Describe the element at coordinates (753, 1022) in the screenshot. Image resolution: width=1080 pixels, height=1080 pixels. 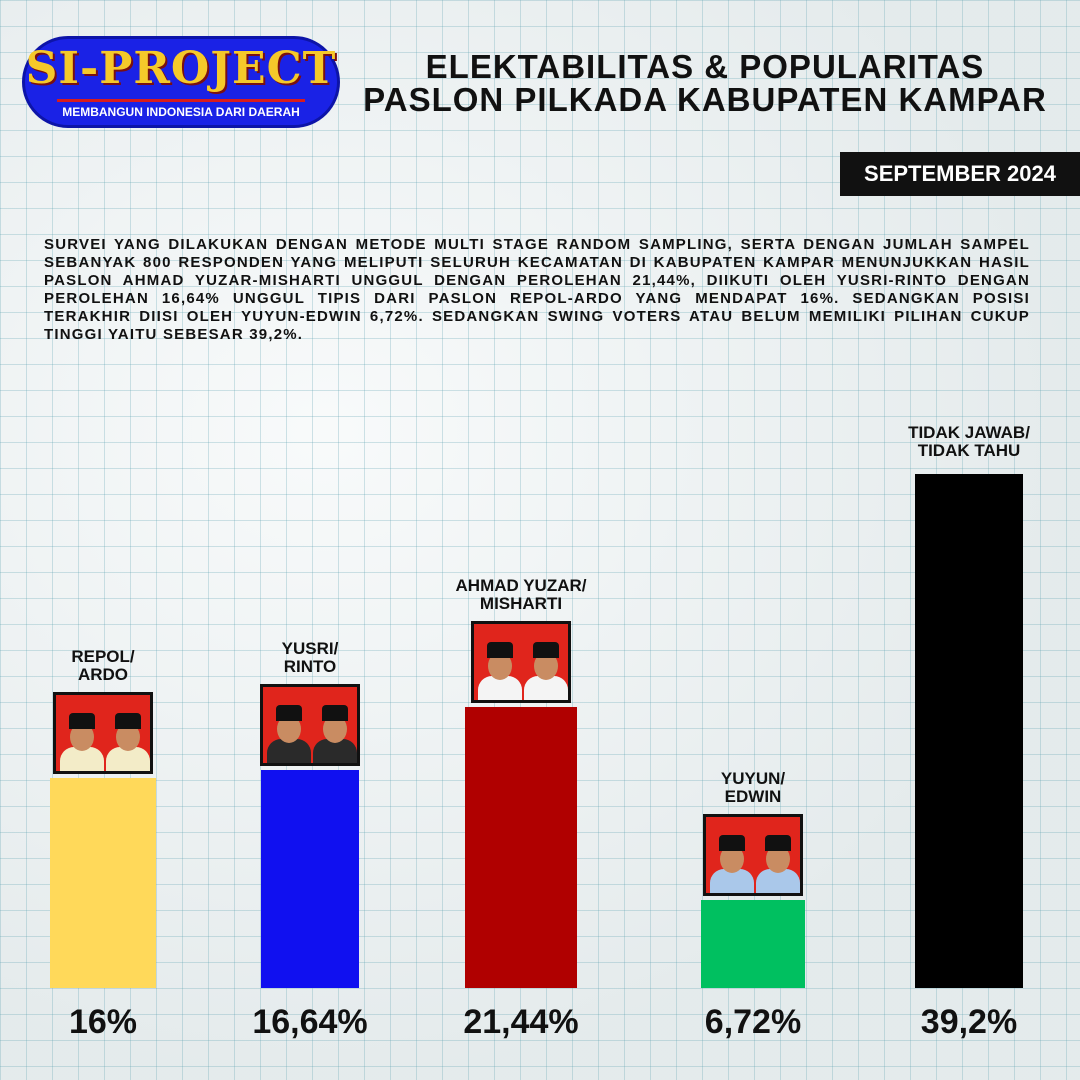
I see `value-label-yuyun-edwin: 6,72%` at that location.